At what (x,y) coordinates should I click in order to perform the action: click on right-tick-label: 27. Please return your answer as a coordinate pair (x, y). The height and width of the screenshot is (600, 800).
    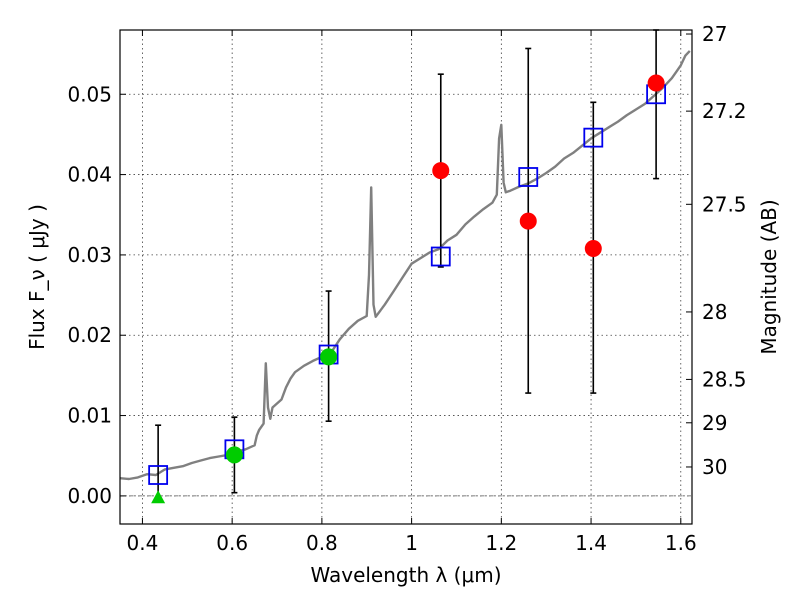
    Looking at the image, I should click on (714, 34).